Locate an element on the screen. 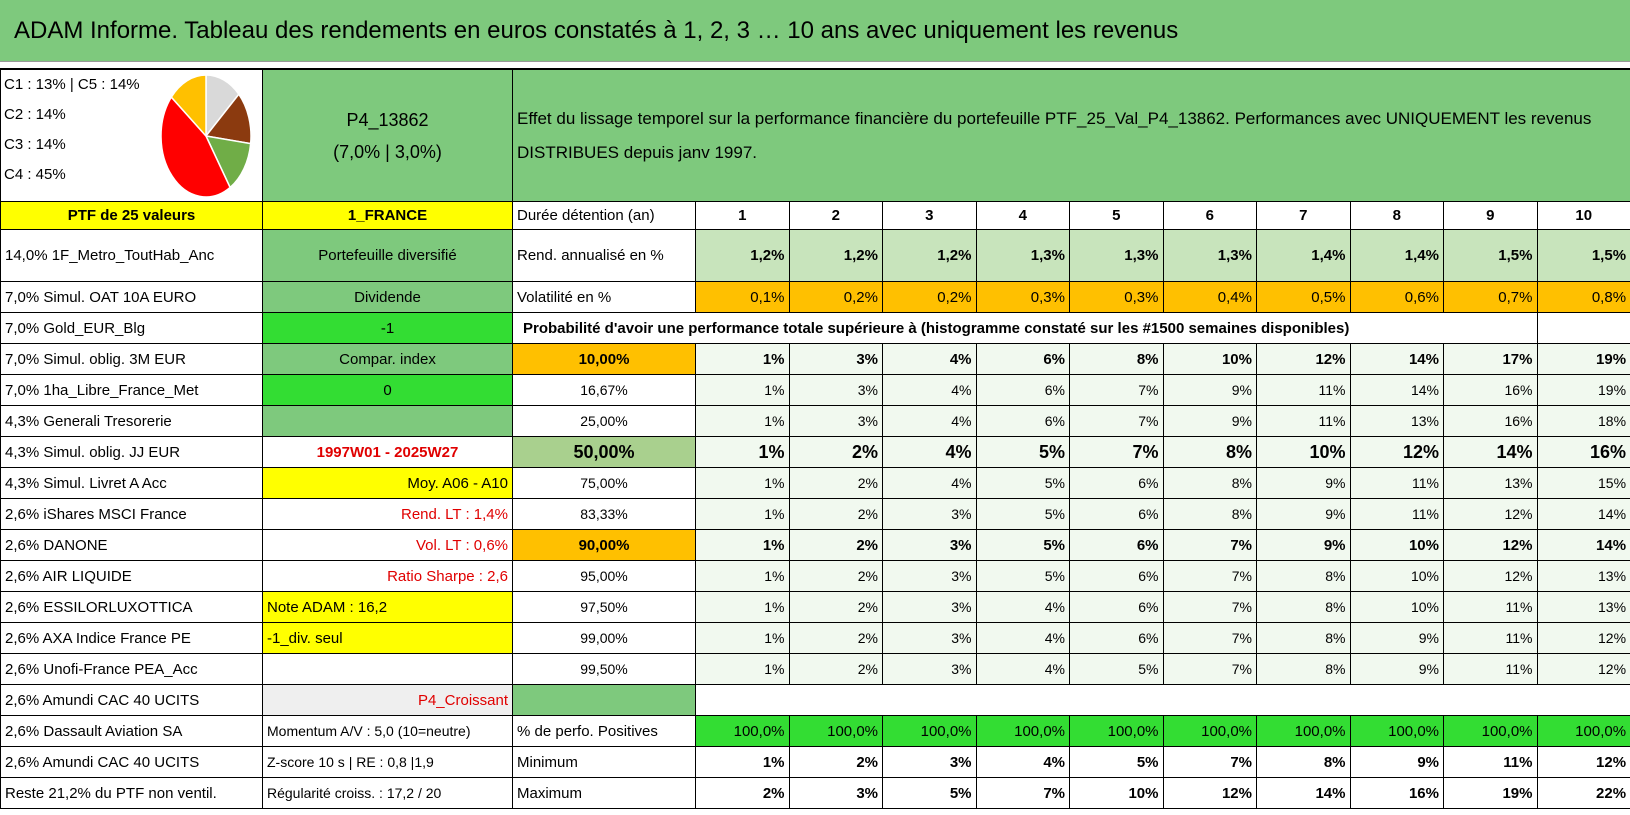  asset-cell: 14,0% 1F_Metro_ToutHab_Anc is located at coordinates (131, 255).